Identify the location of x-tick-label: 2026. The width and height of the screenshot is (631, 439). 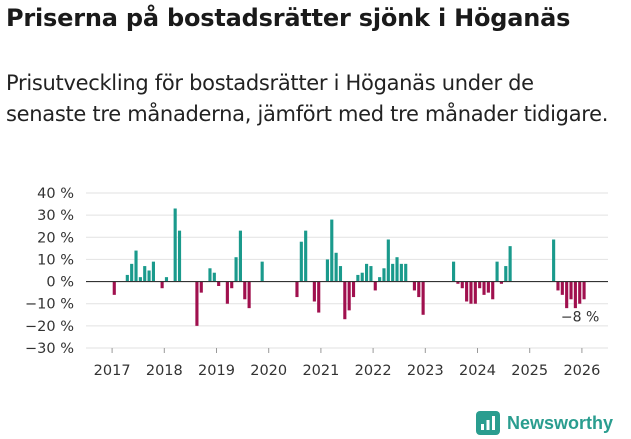
(581, 371).